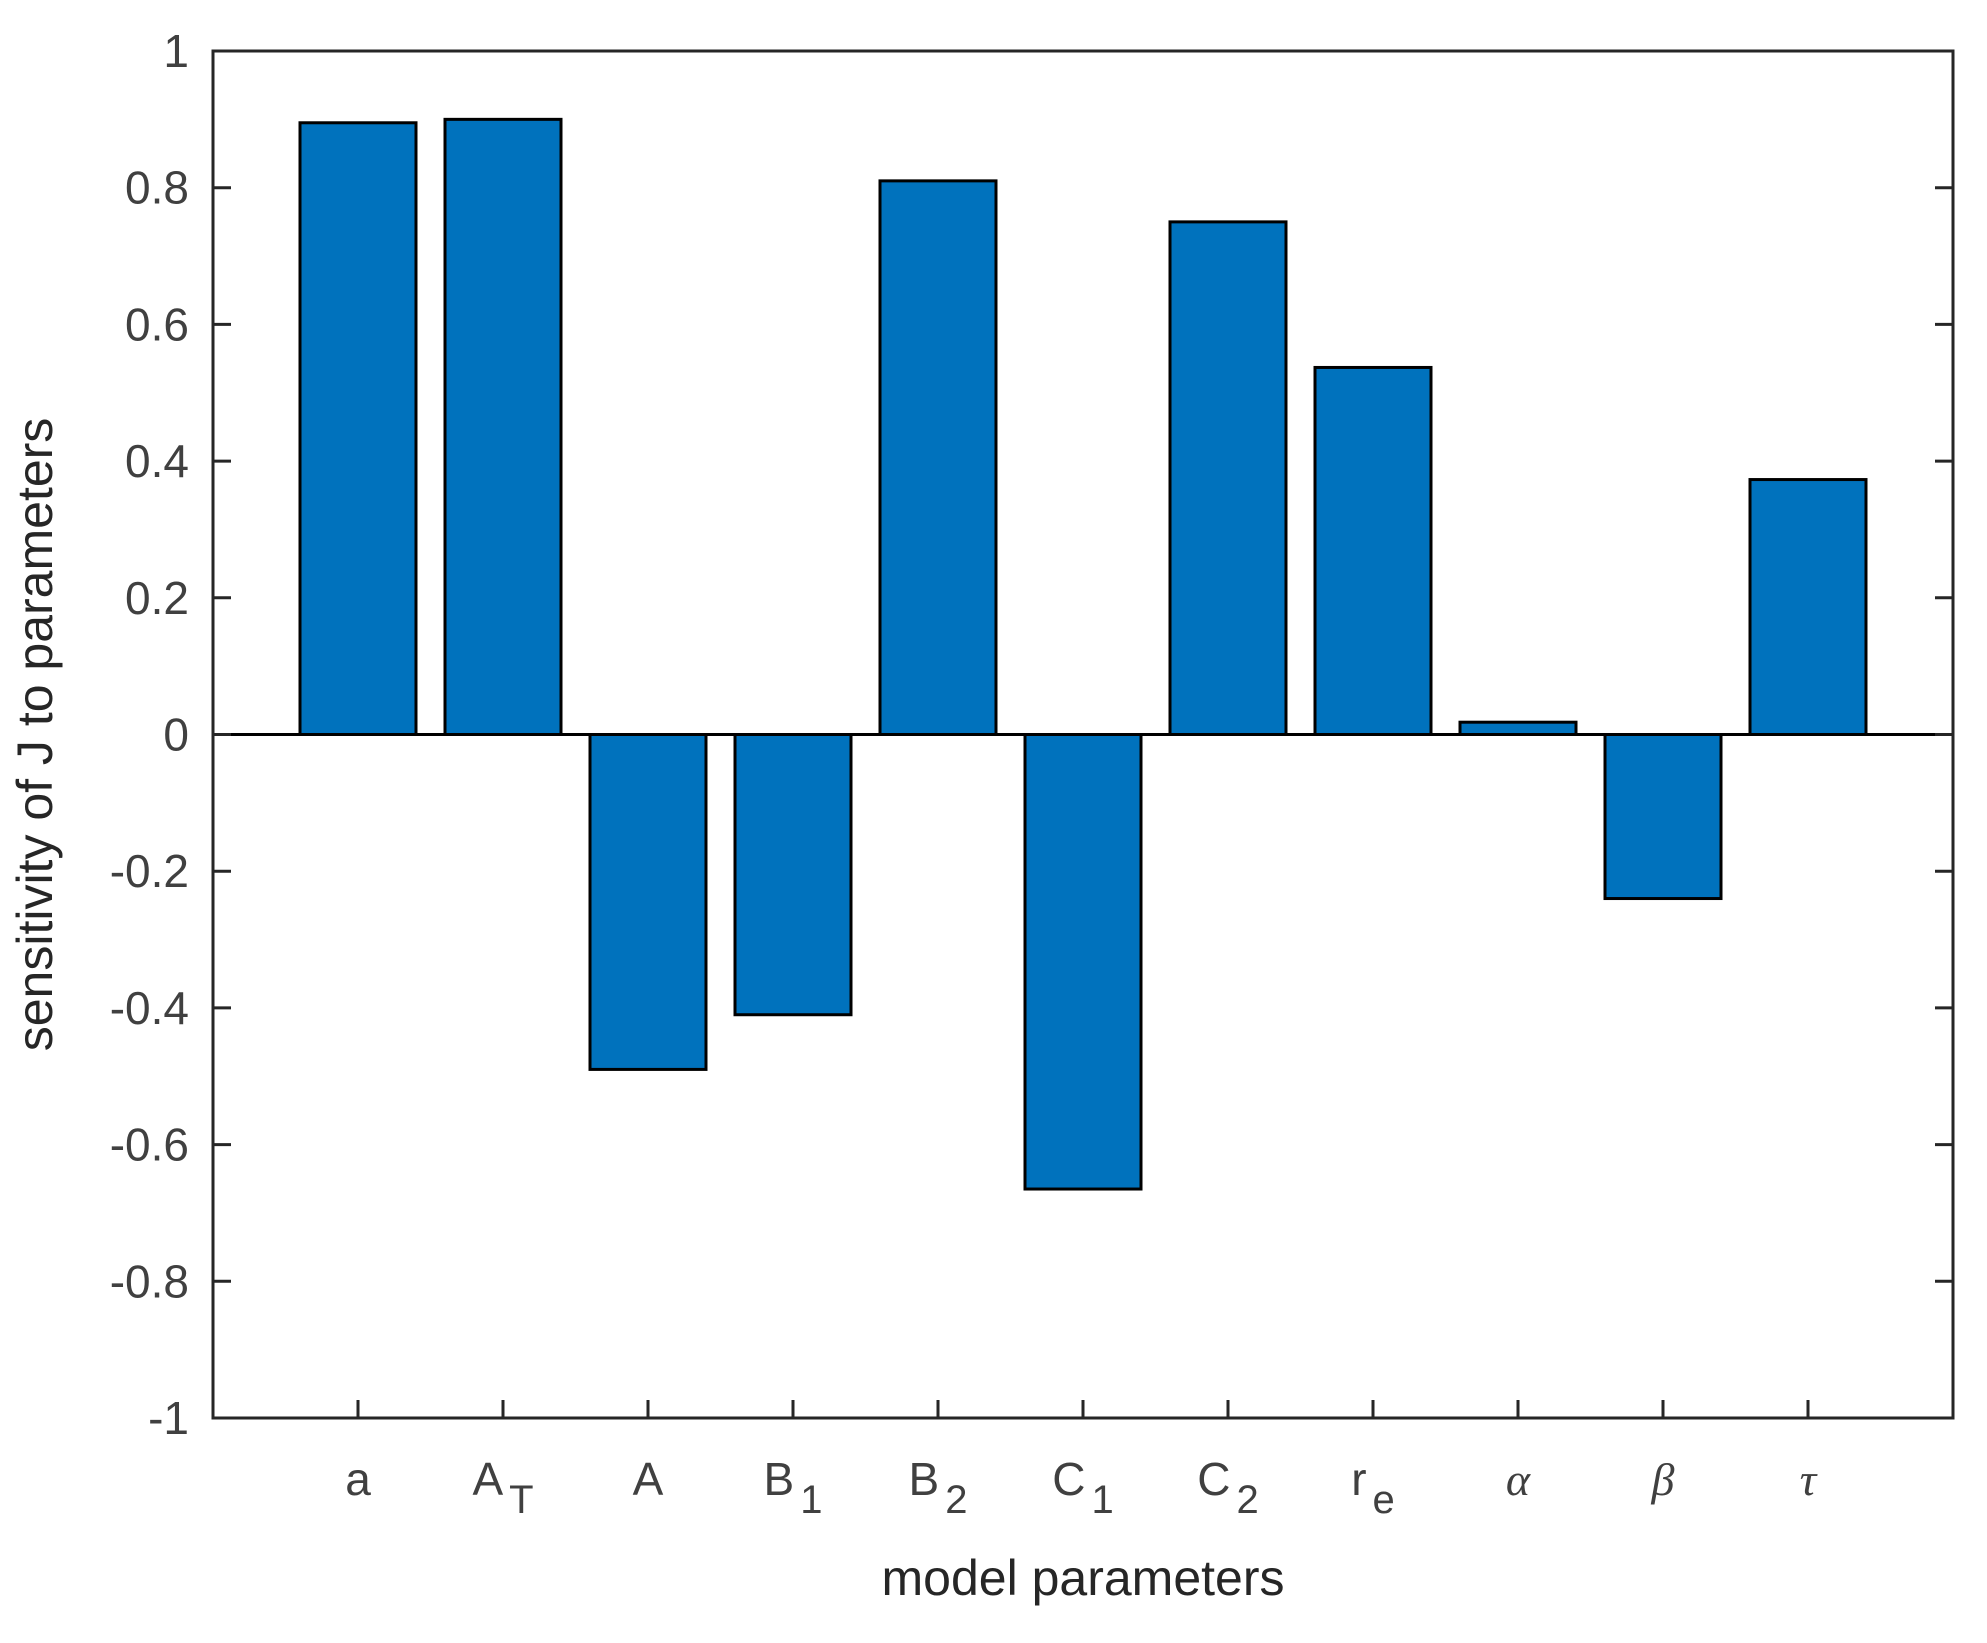 The image size is (1987, 1643). Describe the element at coordinates (1358, 1479) in the screenshot. I see `x-tick-label-main: r` at that location.